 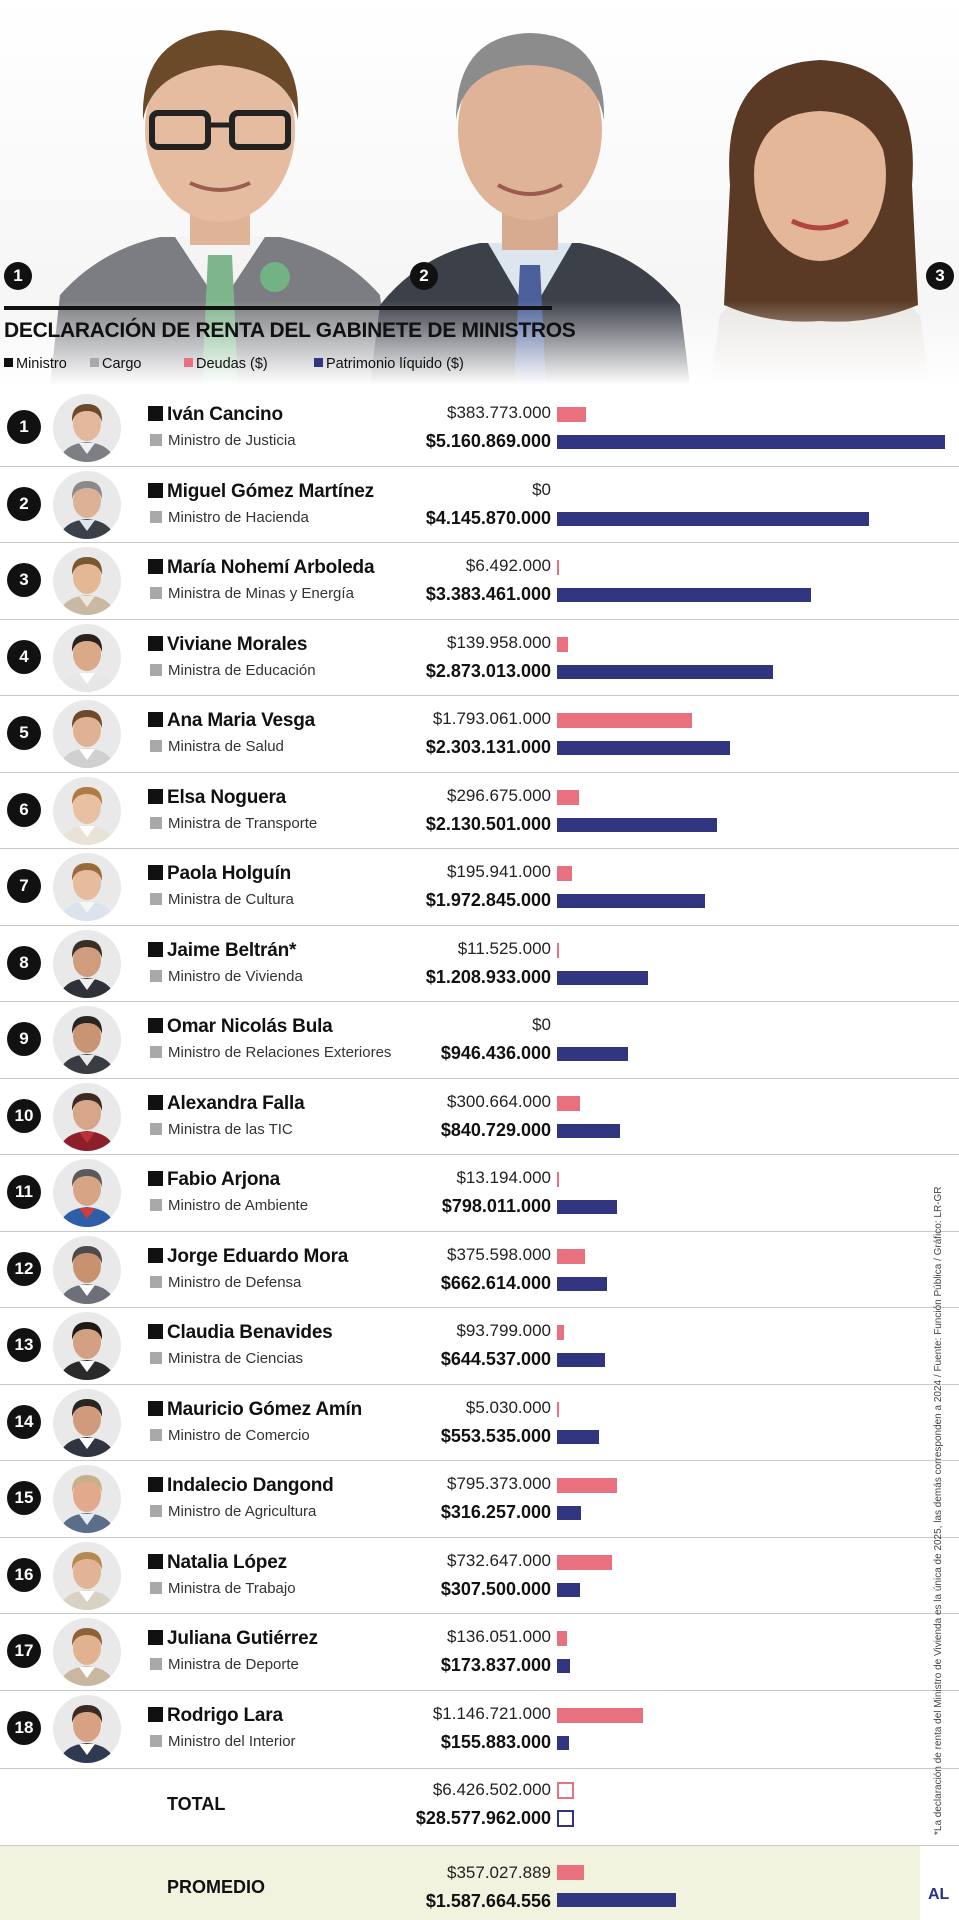 I want to click on legend-ministro-label: Ministro, so click(x=41, y=364).